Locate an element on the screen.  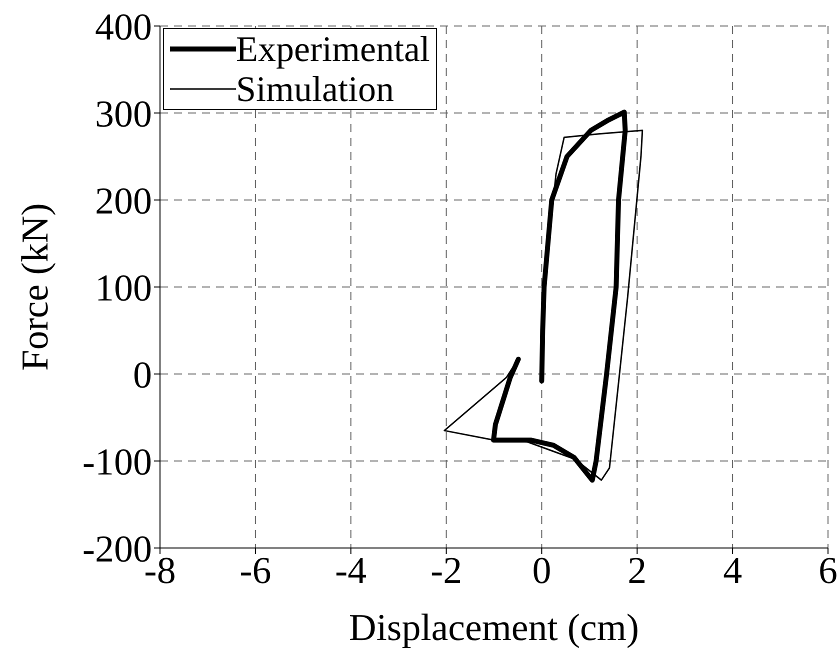
y-tick-label: -100 is located at coordinates (117, 462).